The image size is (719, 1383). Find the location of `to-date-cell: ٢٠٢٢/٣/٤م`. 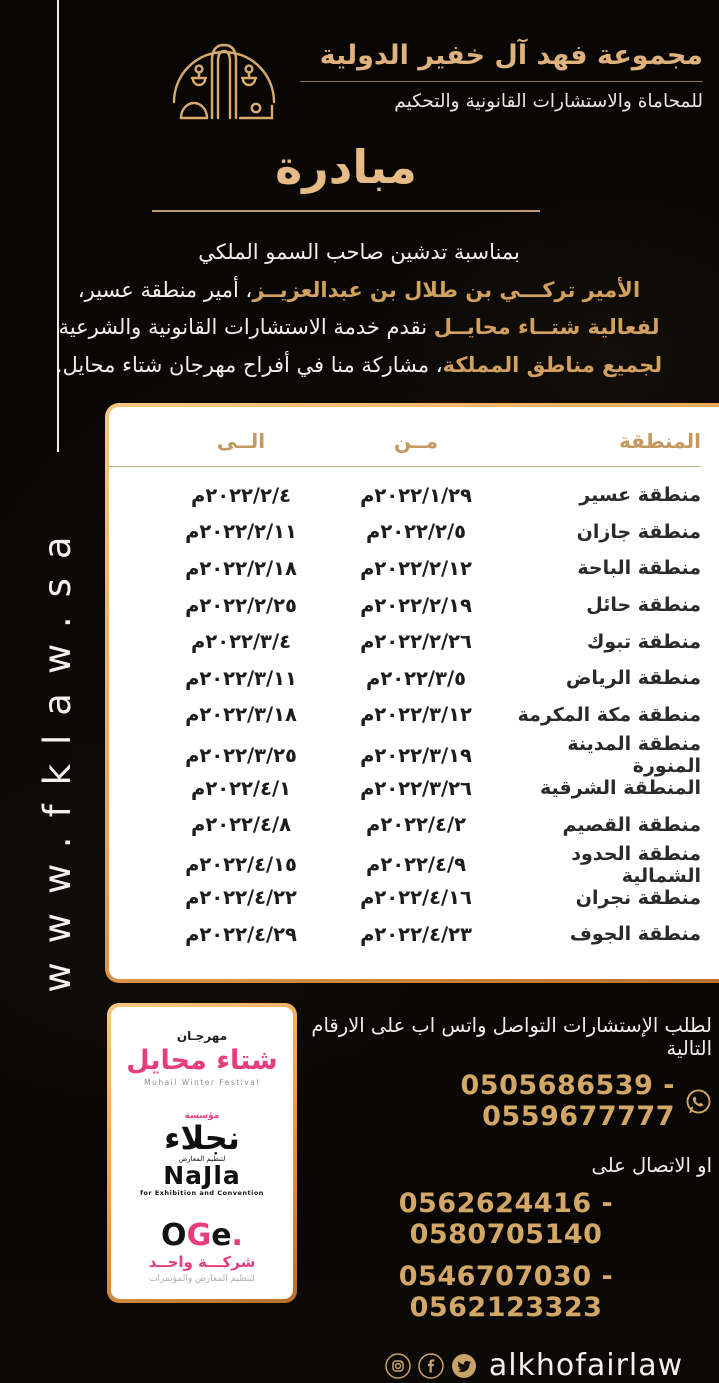

to-date-cell: ٢٠٢٢/٣/٤م is located at coordinates (241, 642).